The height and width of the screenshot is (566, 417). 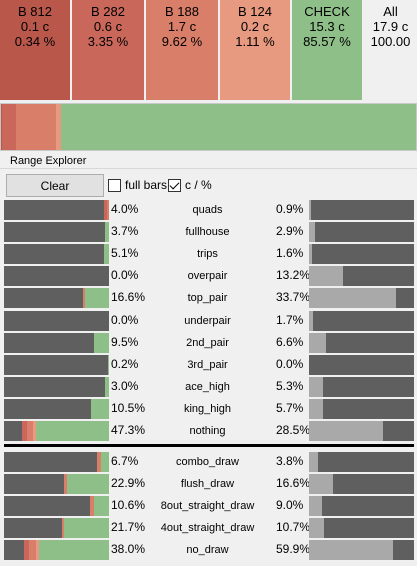 I want to click on tile-pct: 0.34 %, so click(x=35, y=41).